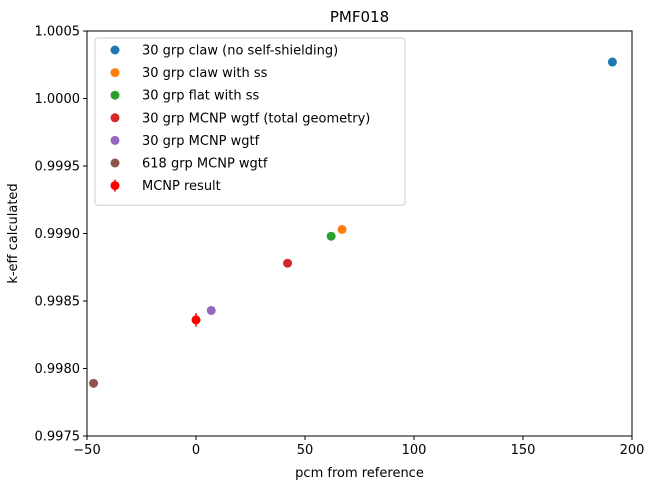 The image size is (647, 481). Describe the element at coordinates (196, 450) in the screenshot. I see `x-tick-label: 0` at that location.